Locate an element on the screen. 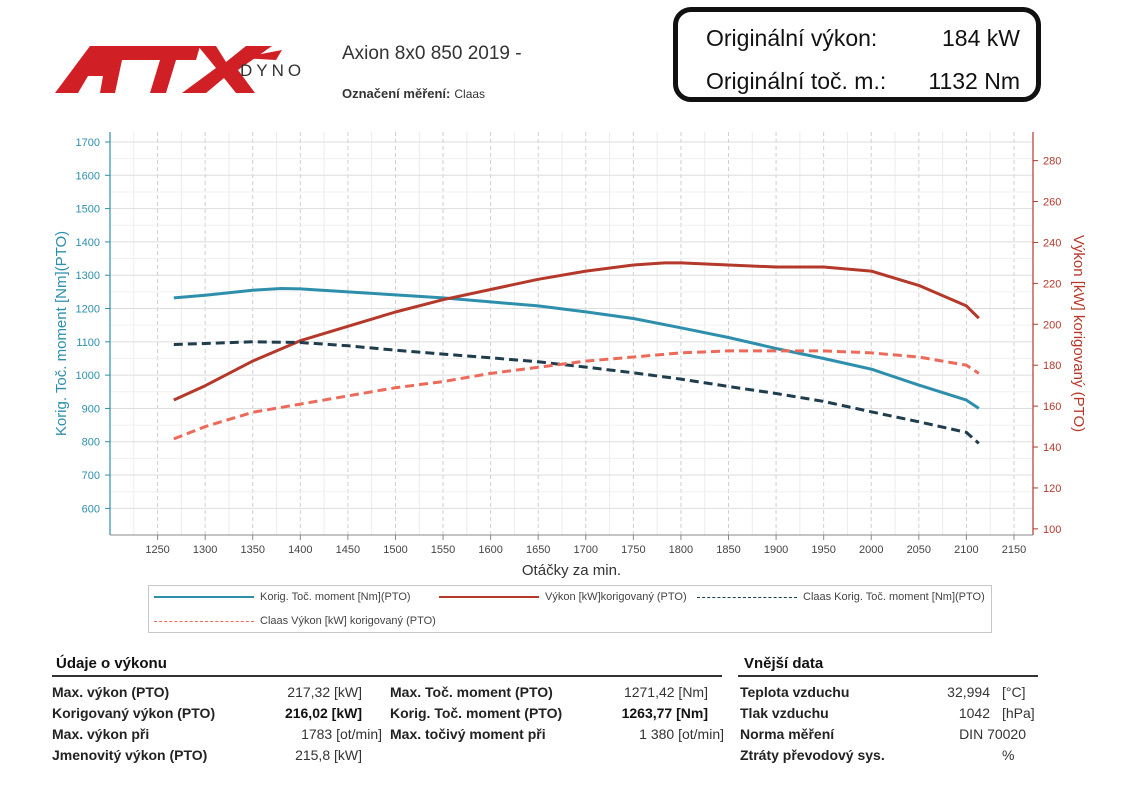  external-divider is located at coordinates (888, 676).